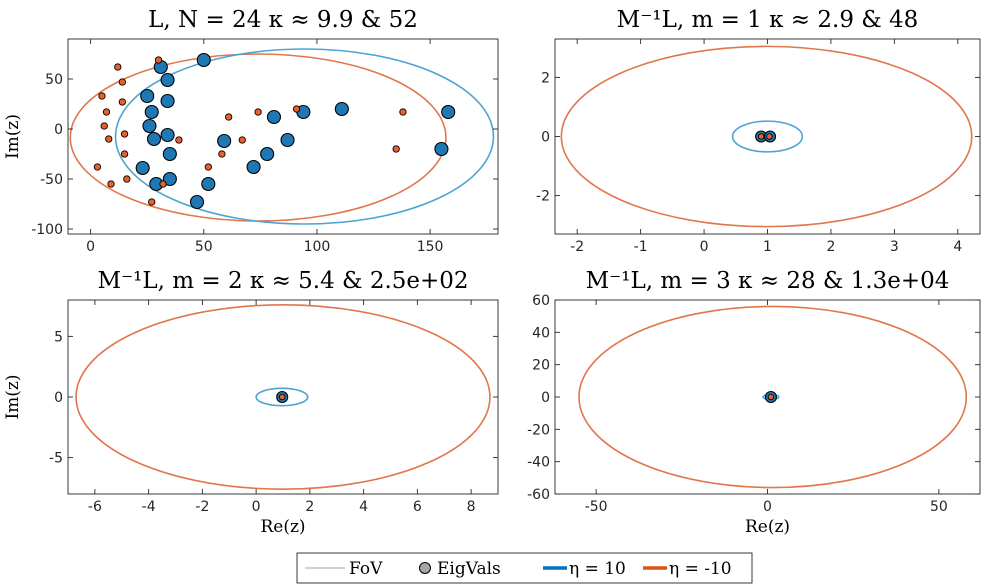 The width and height of the screenshot is (987, 586). What do you see at coordinates (344, 569) in the screenshot?
I see `legend-item: FoV` at bounding box center [344, 569].